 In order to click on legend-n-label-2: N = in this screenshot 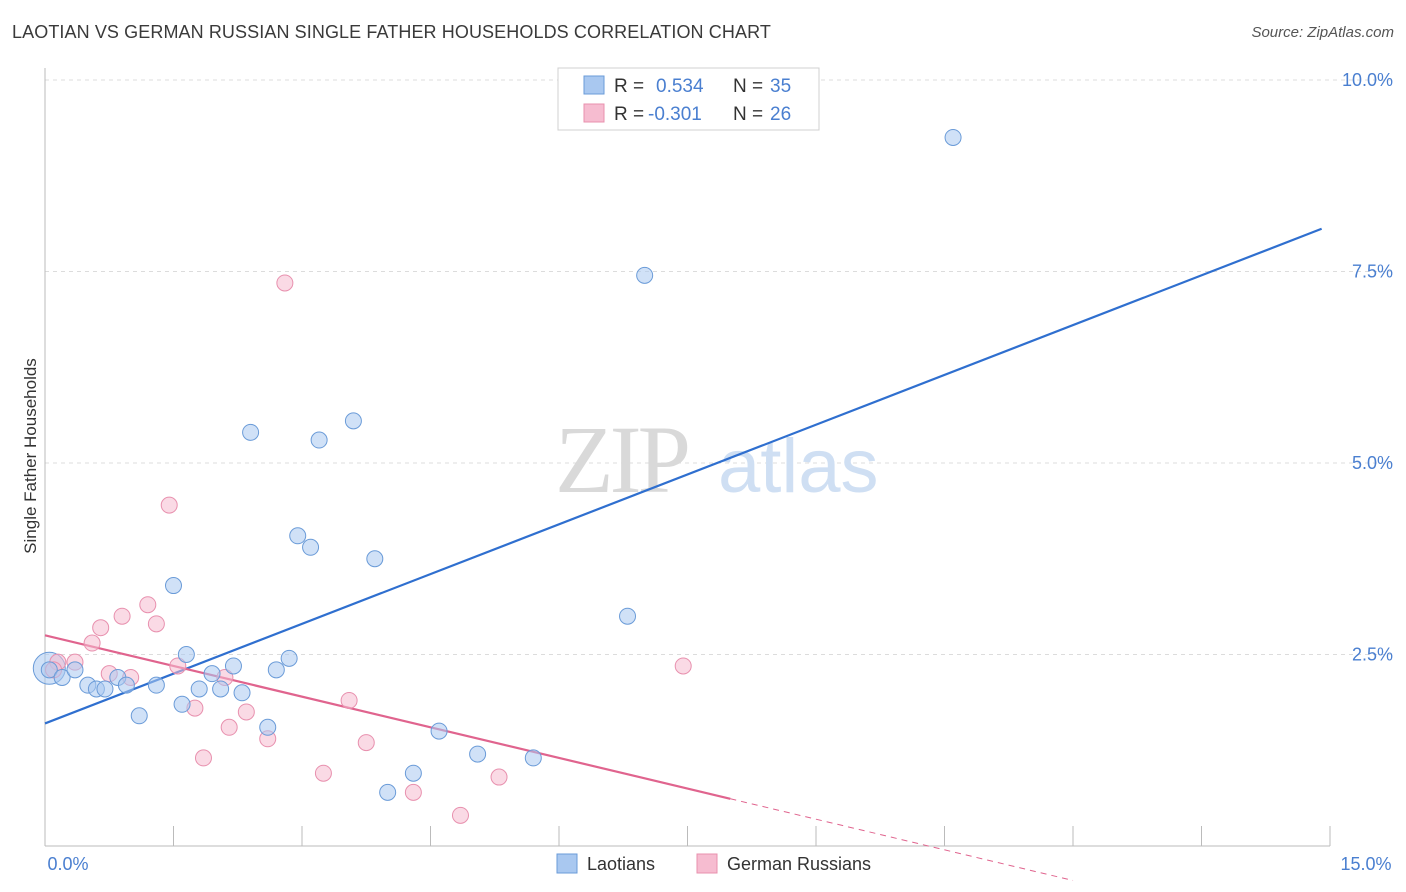, I will do `click(748, 114)`.